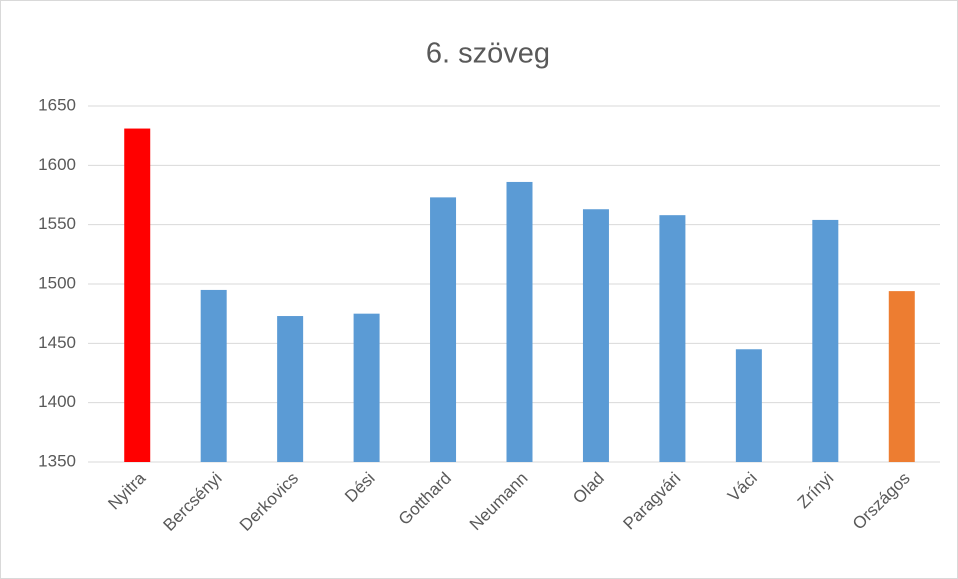  I want to click on y-tick-label: 1550, so click(57, 223).